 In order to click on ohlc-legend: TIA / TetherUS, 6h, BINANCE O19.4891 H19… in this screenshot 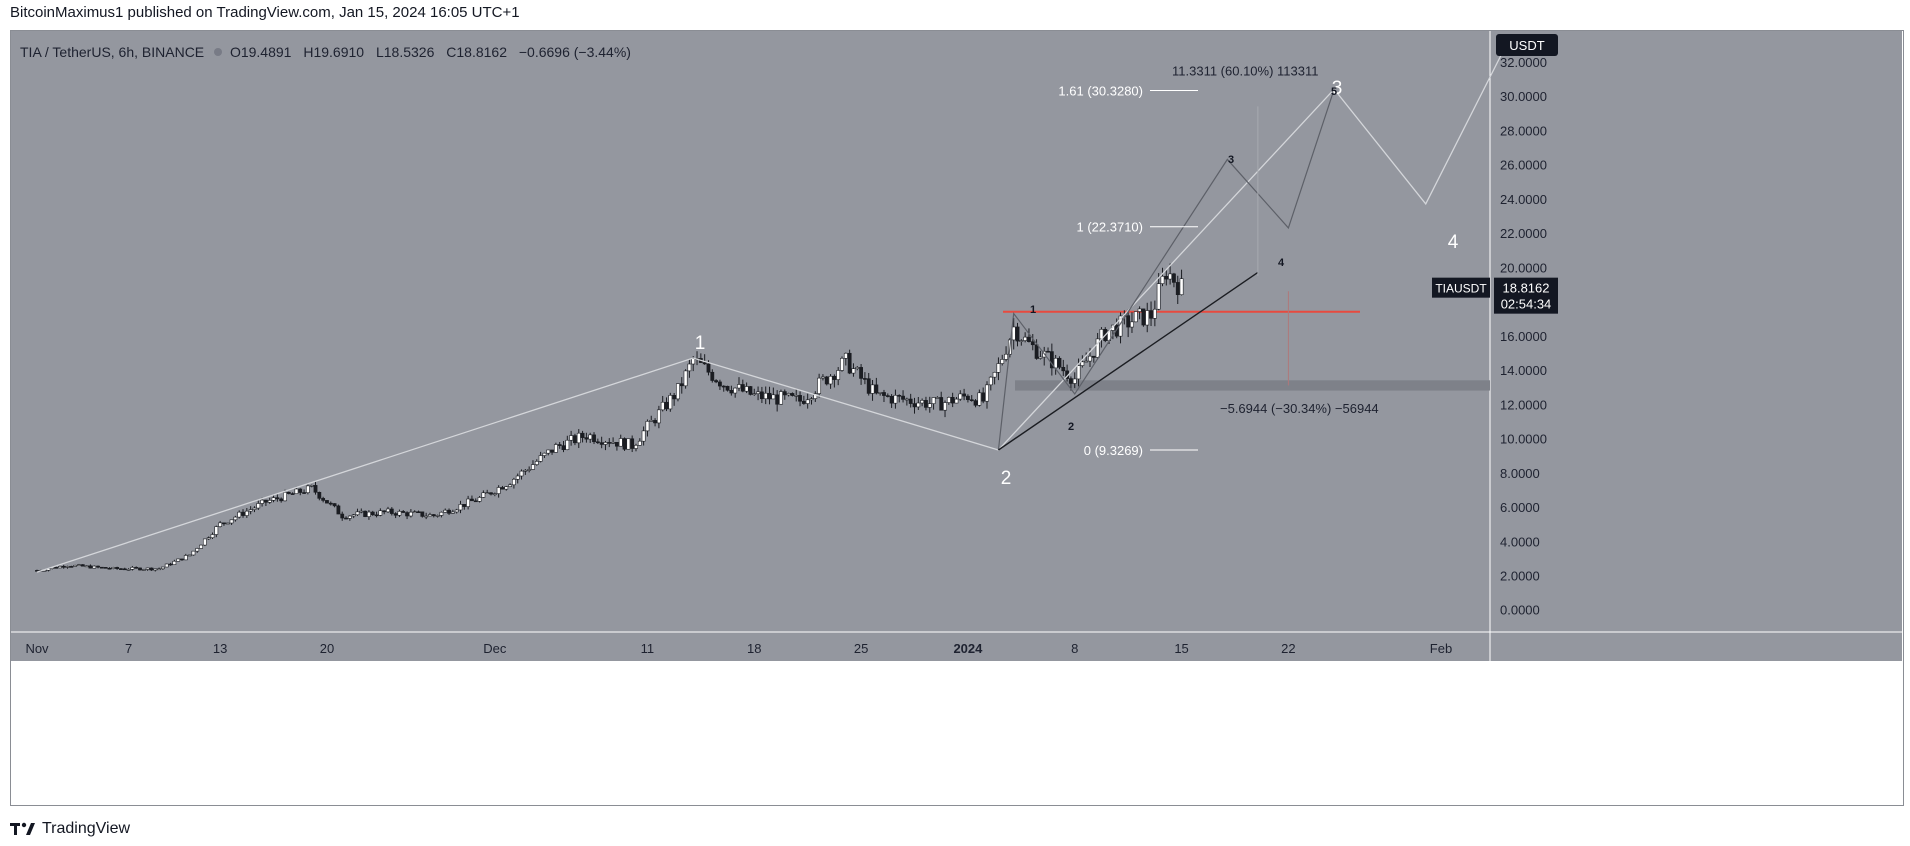, I will do `click(329, 52)`.